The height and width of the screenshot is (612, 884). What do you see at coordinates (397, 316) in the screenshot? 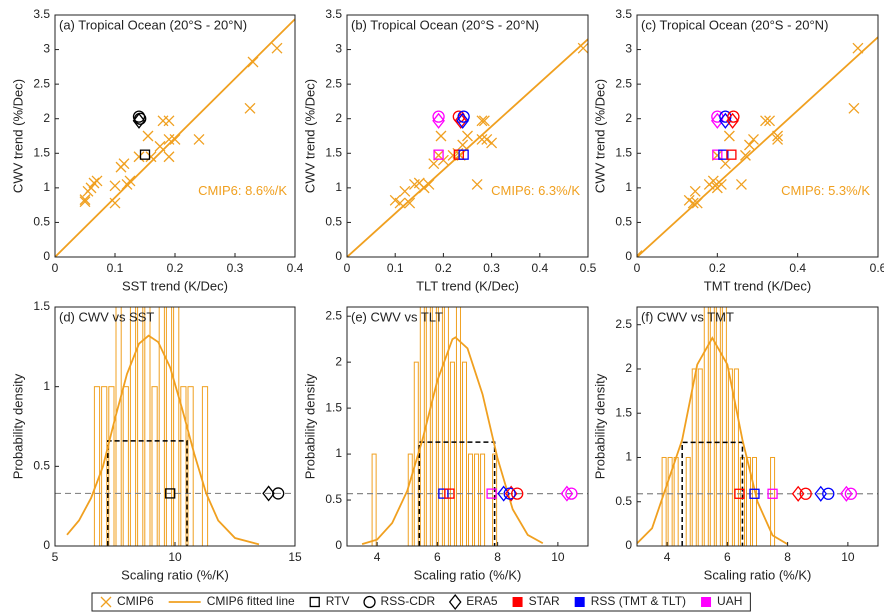
I see `panel-title: (e) CWV vs TLT` at bounding box center [397, 316].